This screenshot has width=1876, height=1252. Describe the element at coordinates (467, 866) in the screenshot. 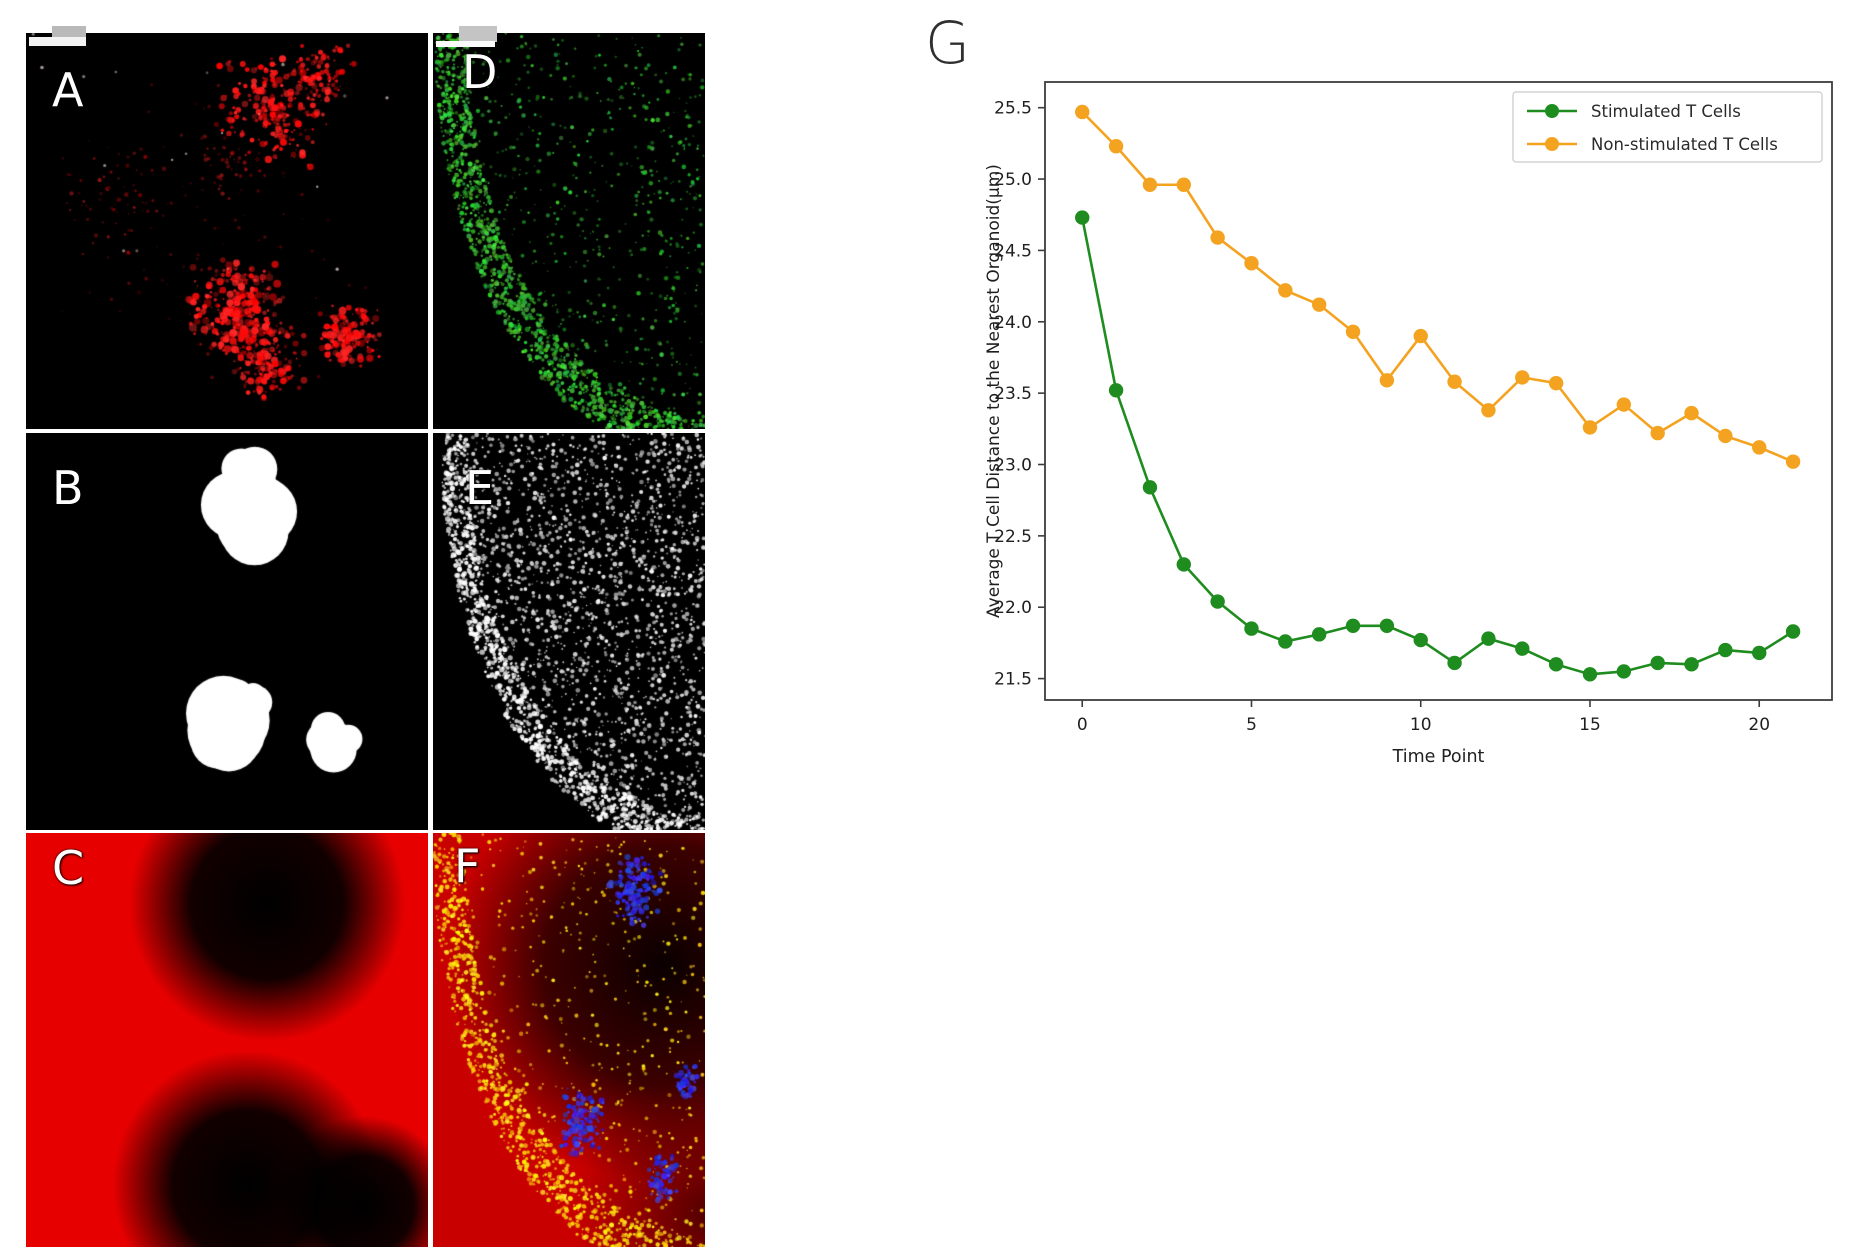

I see `panel-f-label: F` at that location.